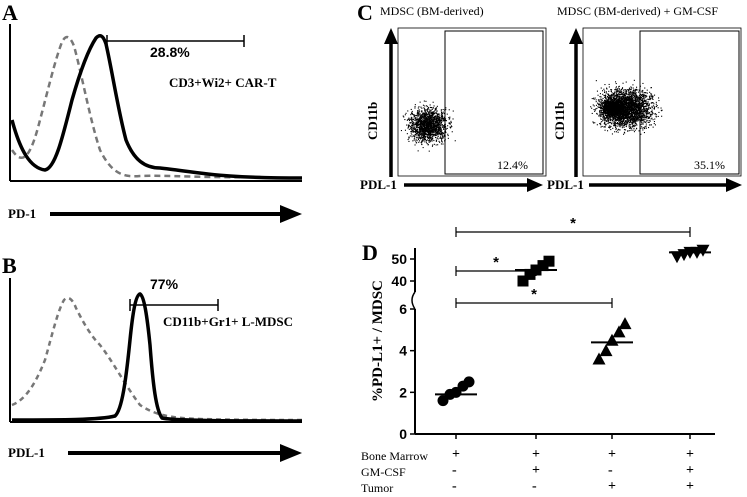 The image size is (747, 497). What do you see at coordinates (403, 309) in the screenshot?
I see `y-tick-label: 6` at bounding box center [403, 309].